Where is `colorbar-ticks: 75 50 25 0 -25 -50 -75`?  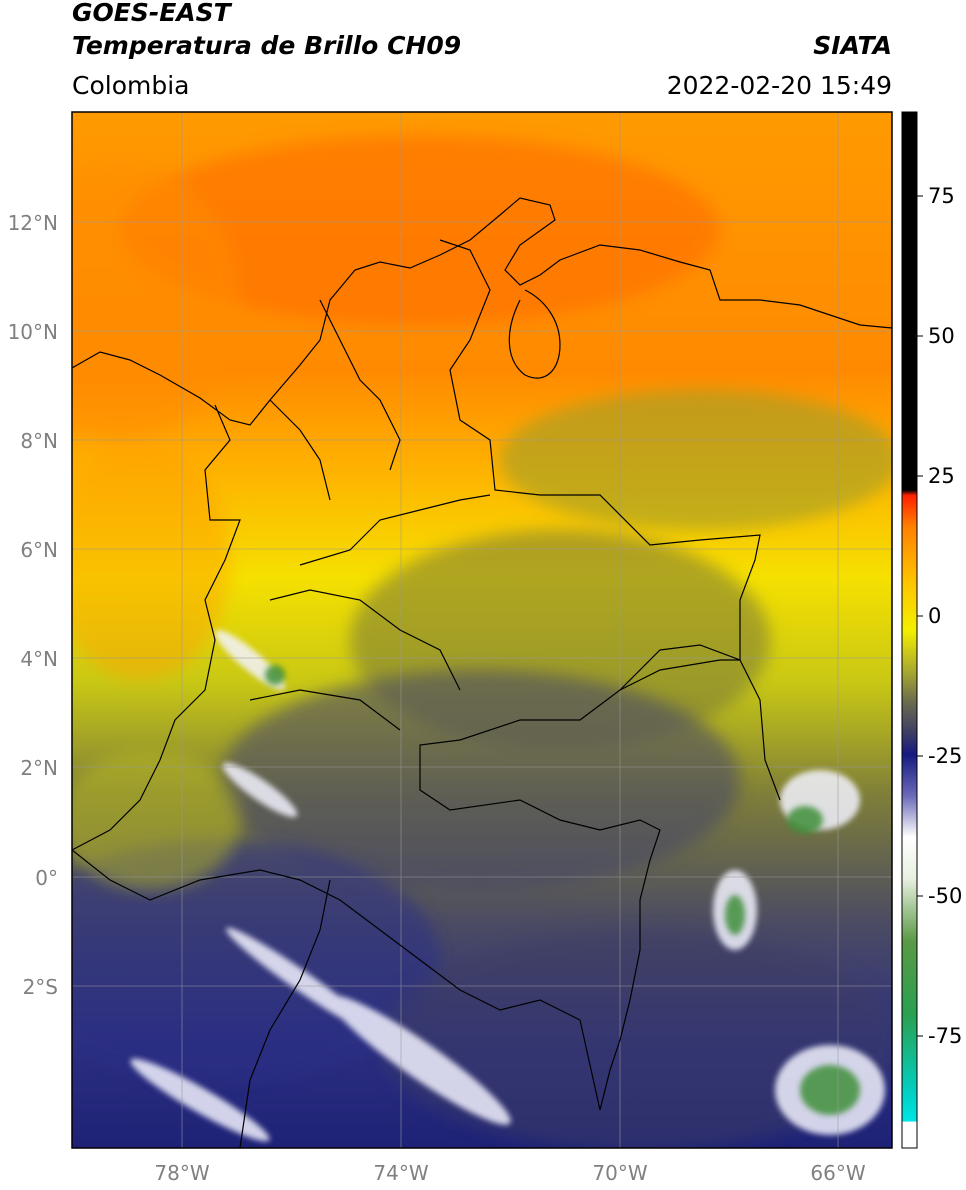 colorbar-ticks: 75 50 25 0 -25 -50 -75 is located at coordinates (939, 616).